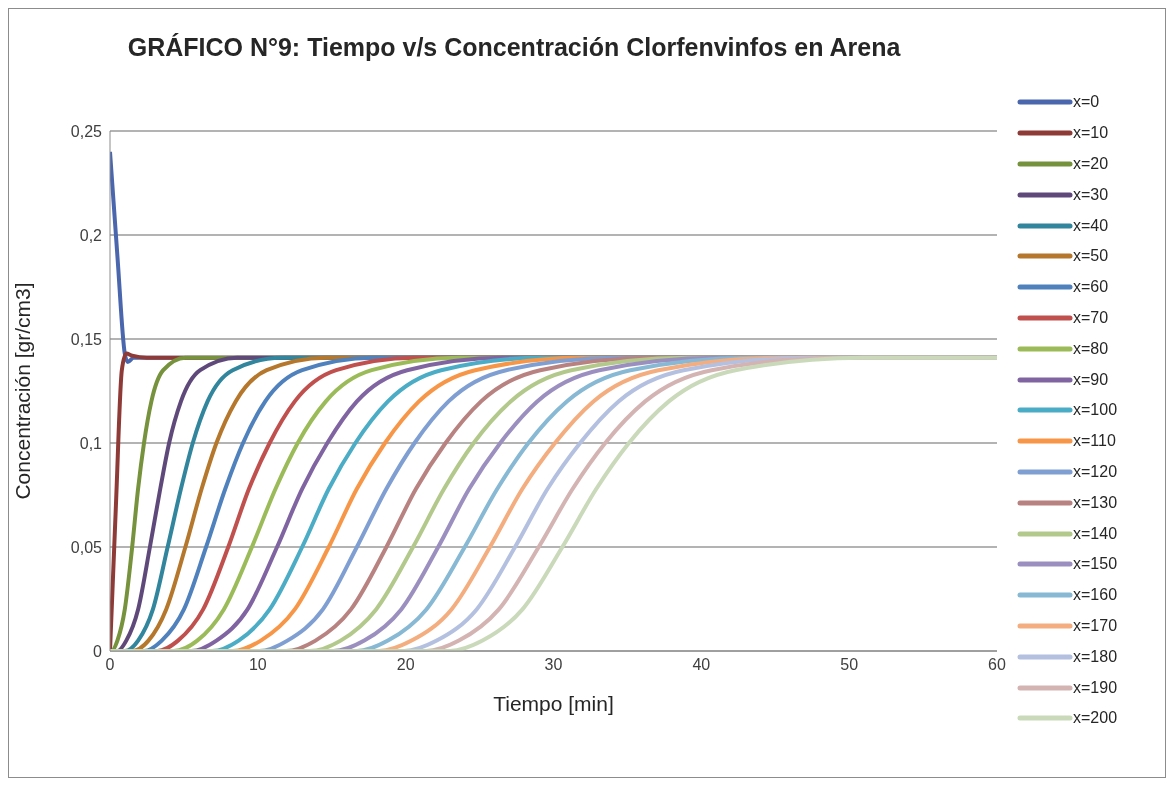 Image resolution: width=1174 pixels, height=786 pixels. Describe the element at coordinates (91, 443) in the screenshot. I see `y-tick-label: 0,1` at that location.